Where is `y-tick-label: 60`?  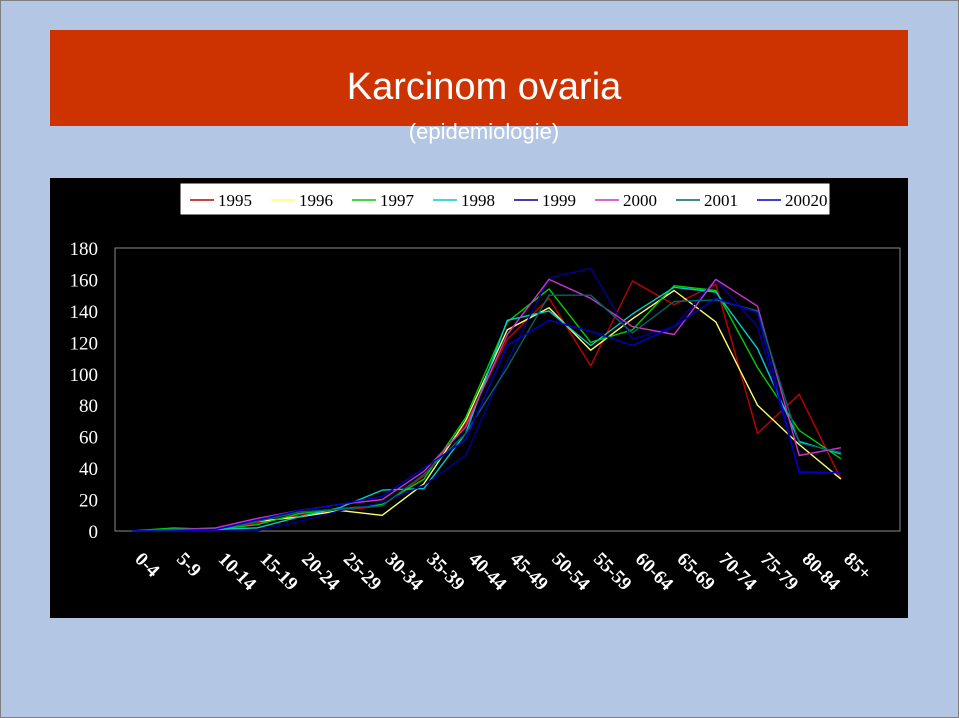 y-tick-label: 60 is located at coordinates (88, 438).